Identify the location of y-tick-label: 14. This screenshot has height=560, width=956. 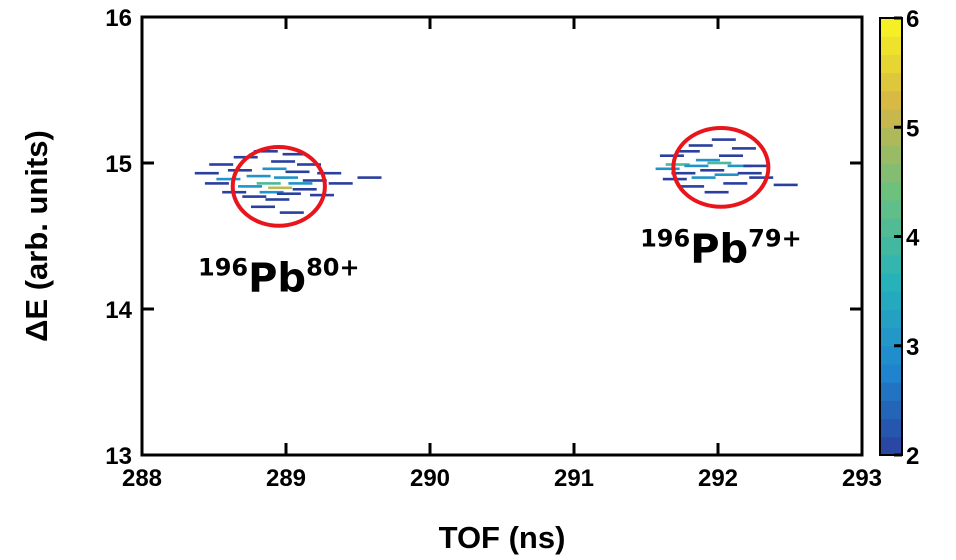
(118, 310).